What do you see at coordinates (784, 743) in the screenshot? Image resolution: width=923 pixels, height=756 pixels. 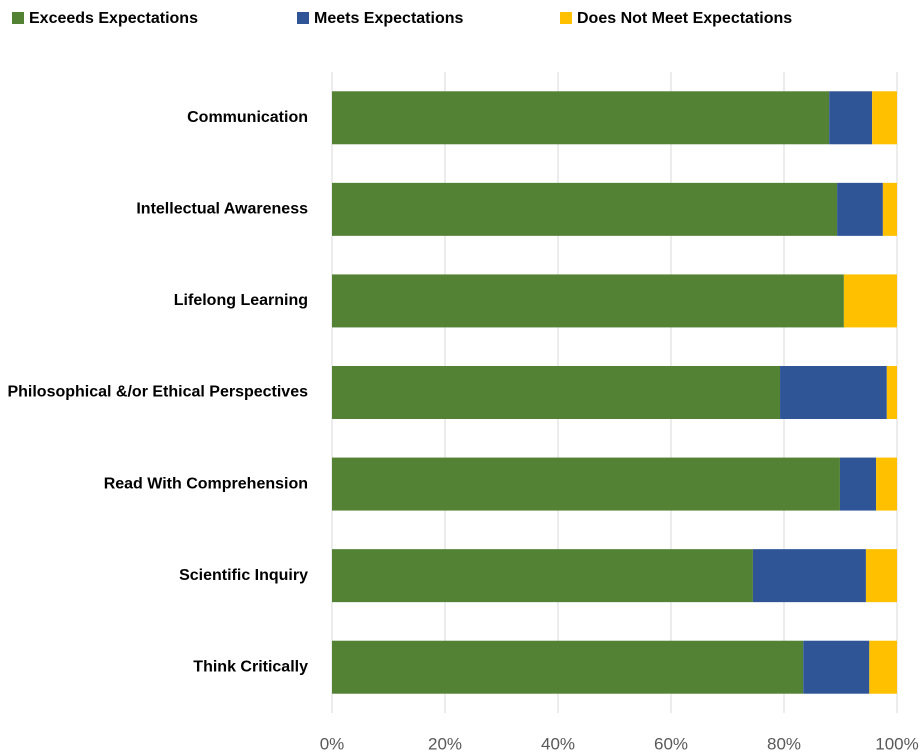 I see `x-tick-label: 80%` at bounding box center [784, 743].